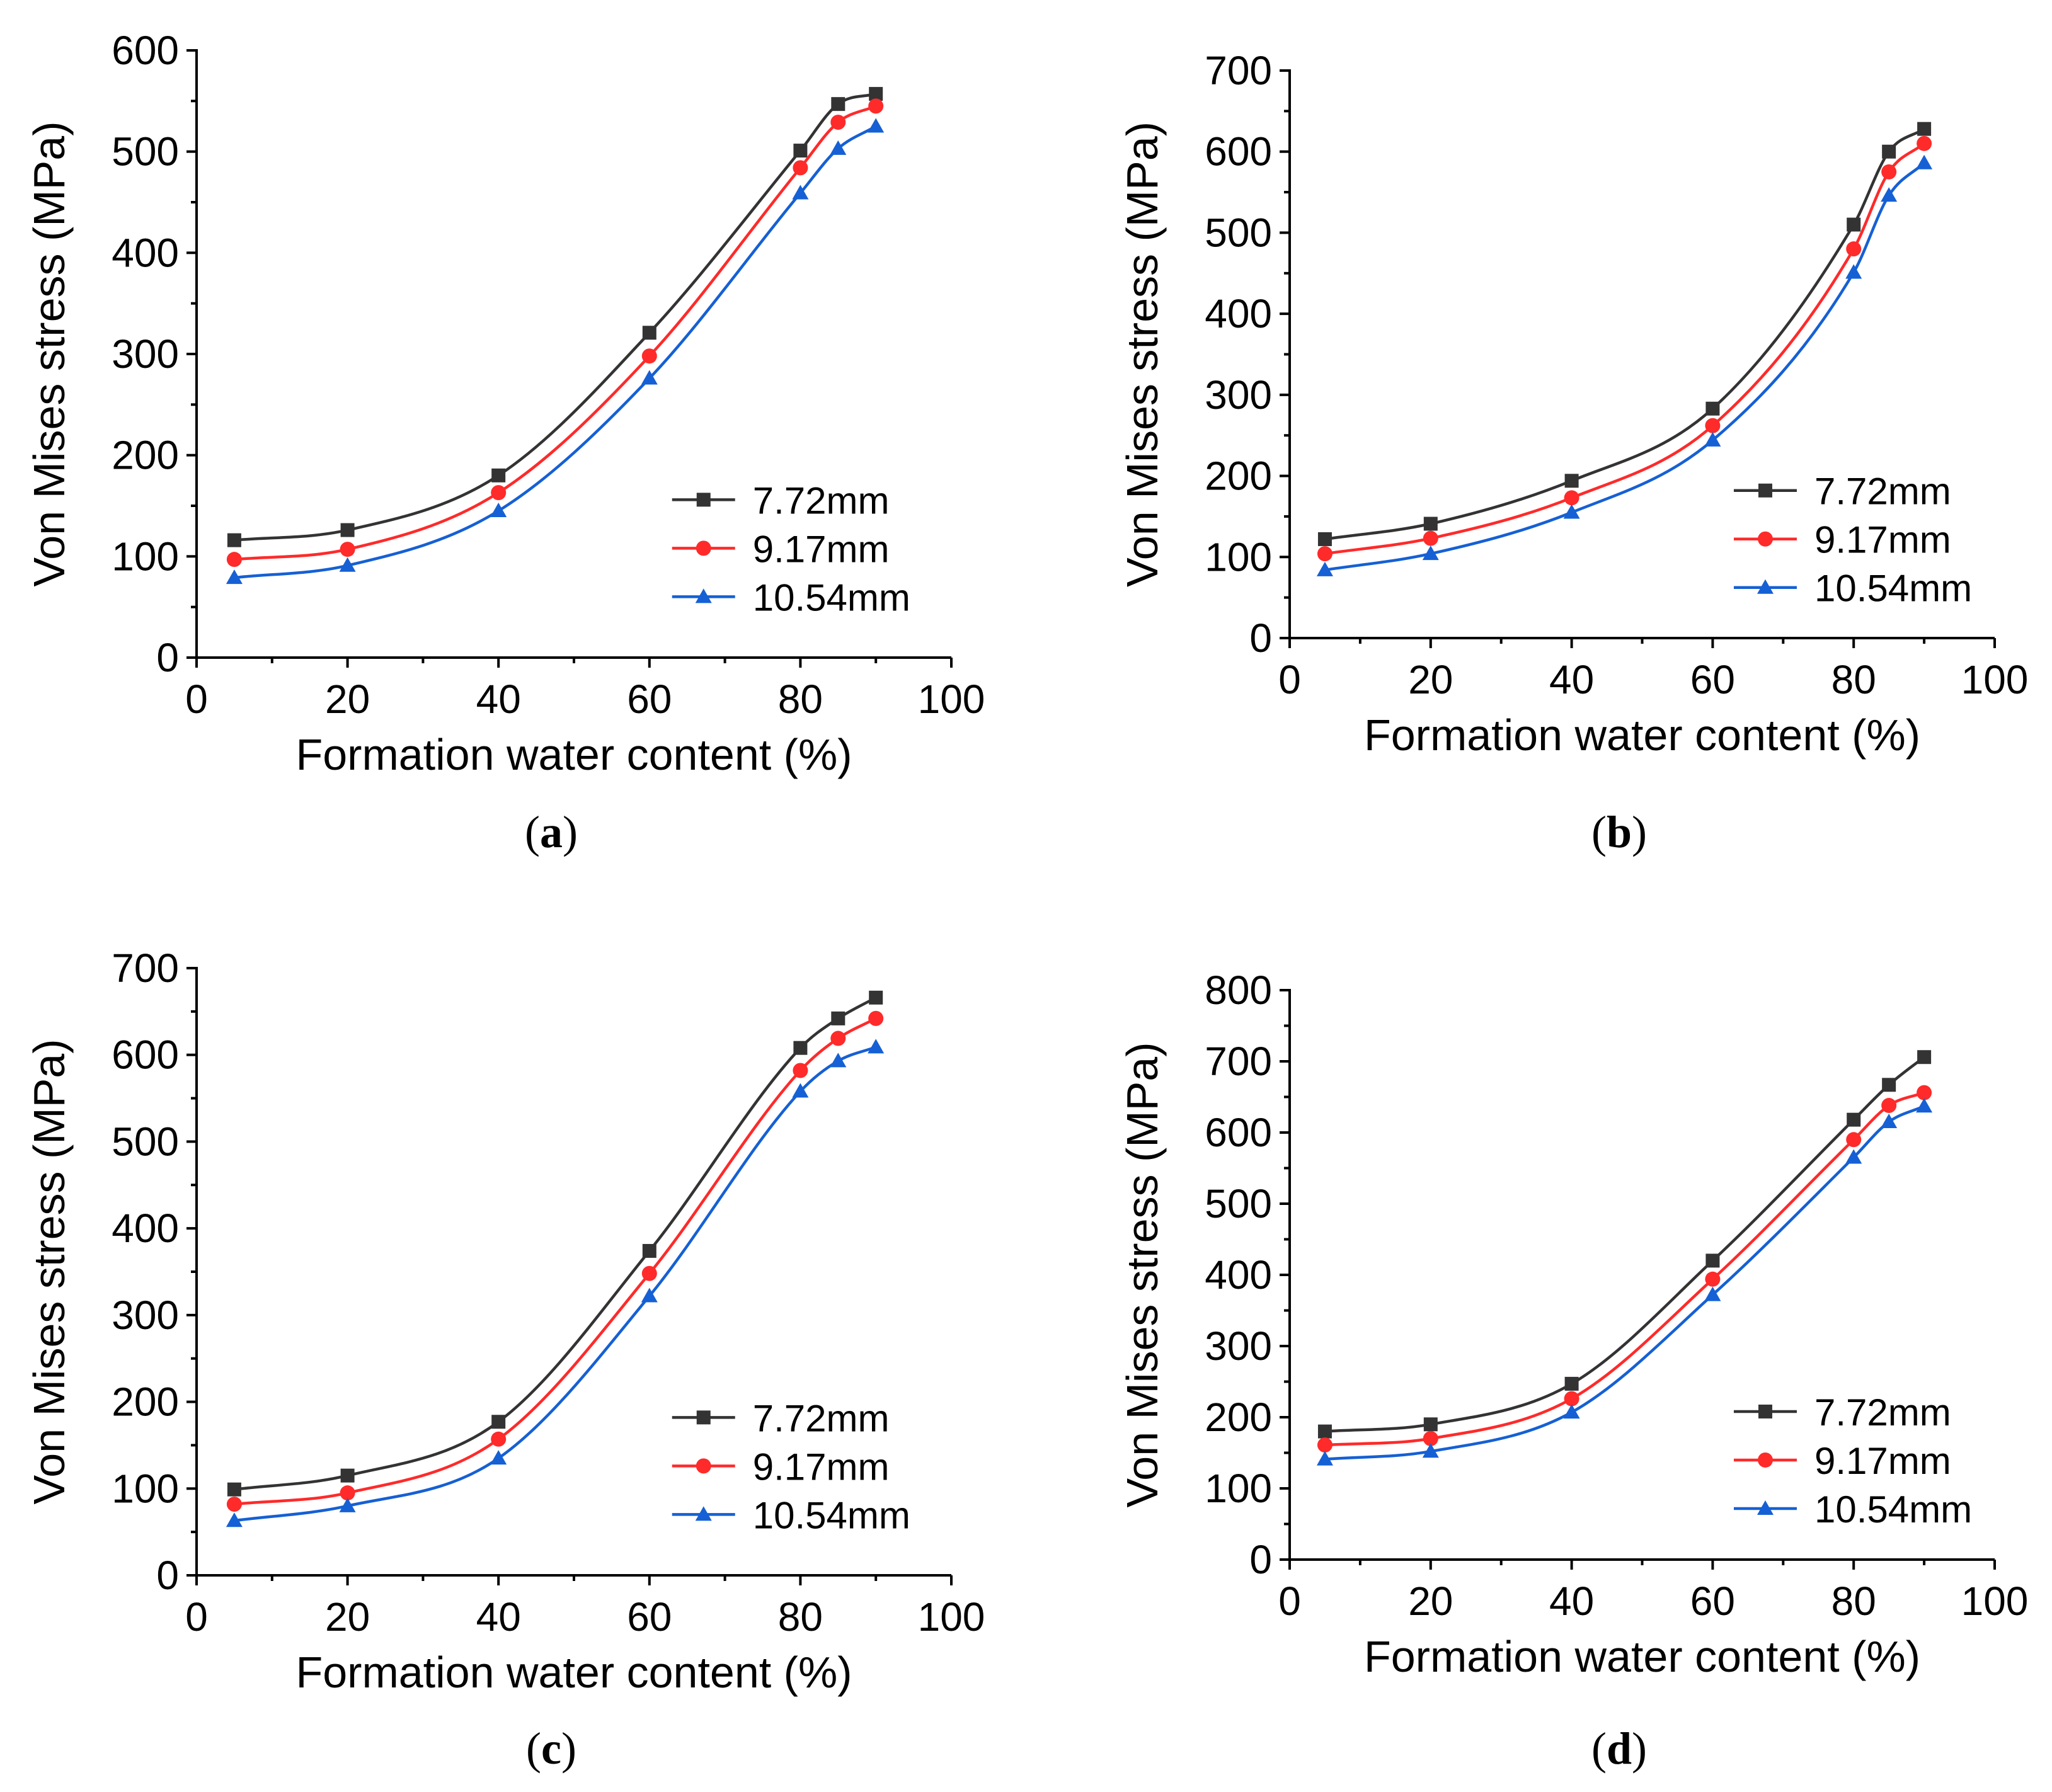 This screenshot has height=1792, width=2052. I want to click on panel-caption: (c), so click(551, 1748).